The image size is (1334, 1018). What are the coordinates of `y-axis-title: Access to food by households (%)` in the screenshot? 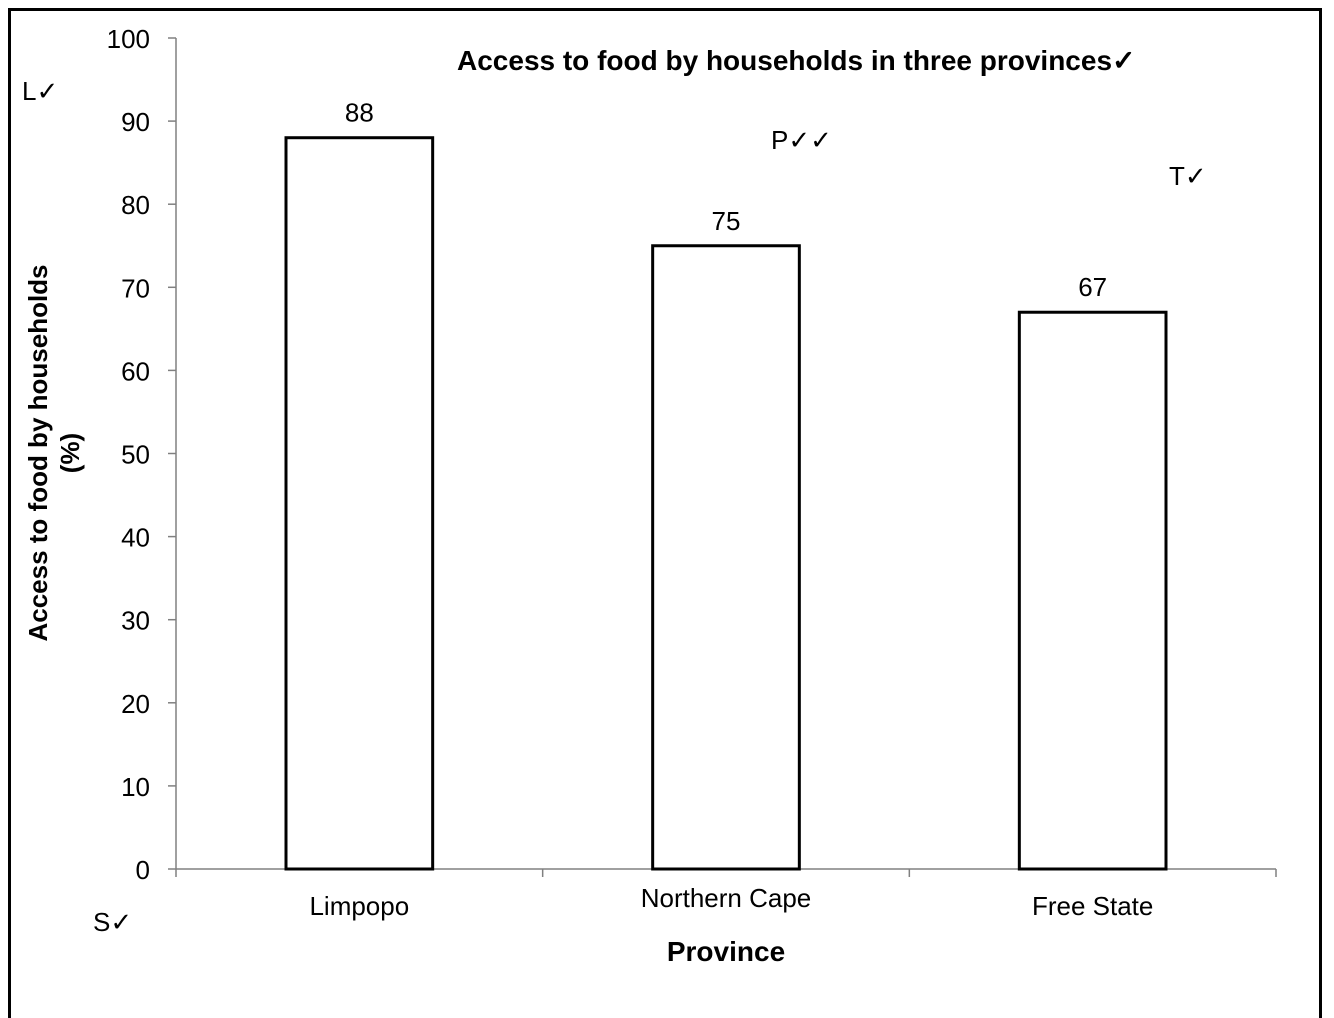 It's located at (54, 452).